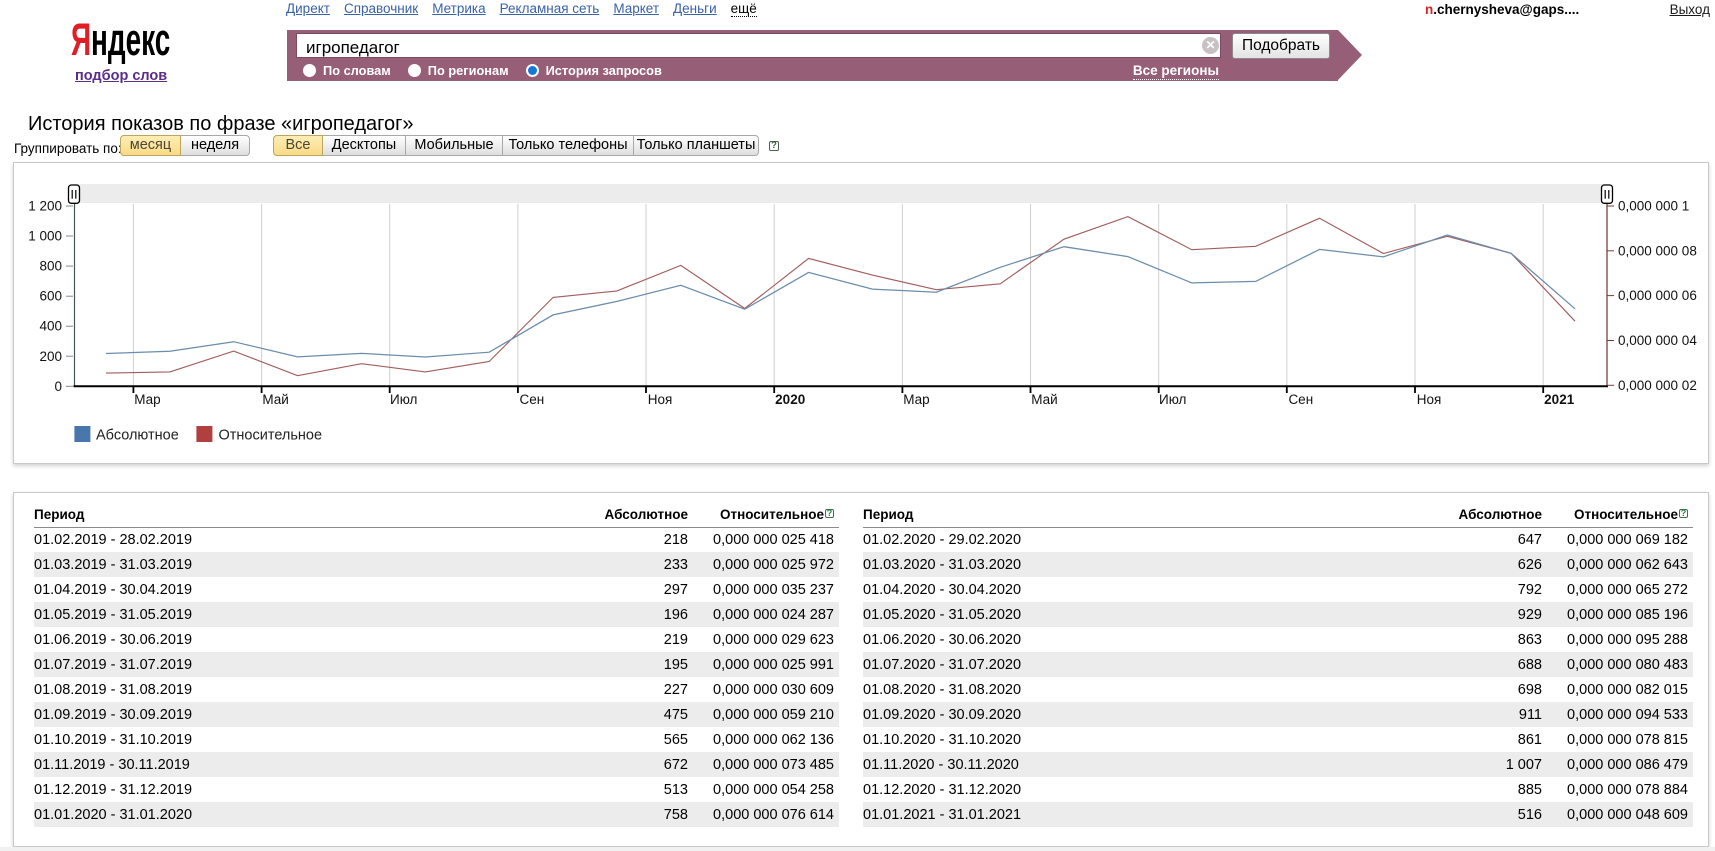 This screenshot has width=1715, height=851. Describe the element at coordinates (1657, 340) in the screenshot. I see `svg-text: 0,000 000 04` at that location.